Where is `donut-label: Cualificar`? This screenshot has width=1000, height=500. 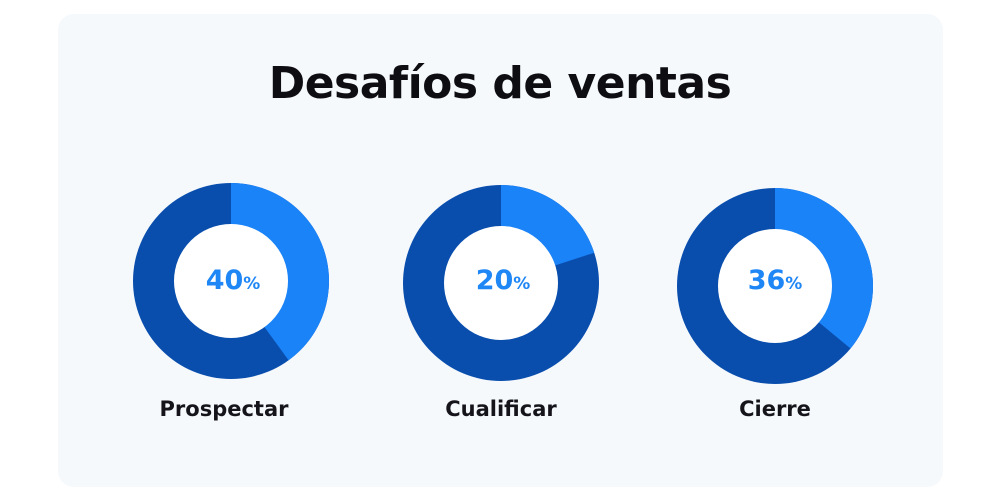
donut-label: Cualificar is located at coordinates (501, 409).